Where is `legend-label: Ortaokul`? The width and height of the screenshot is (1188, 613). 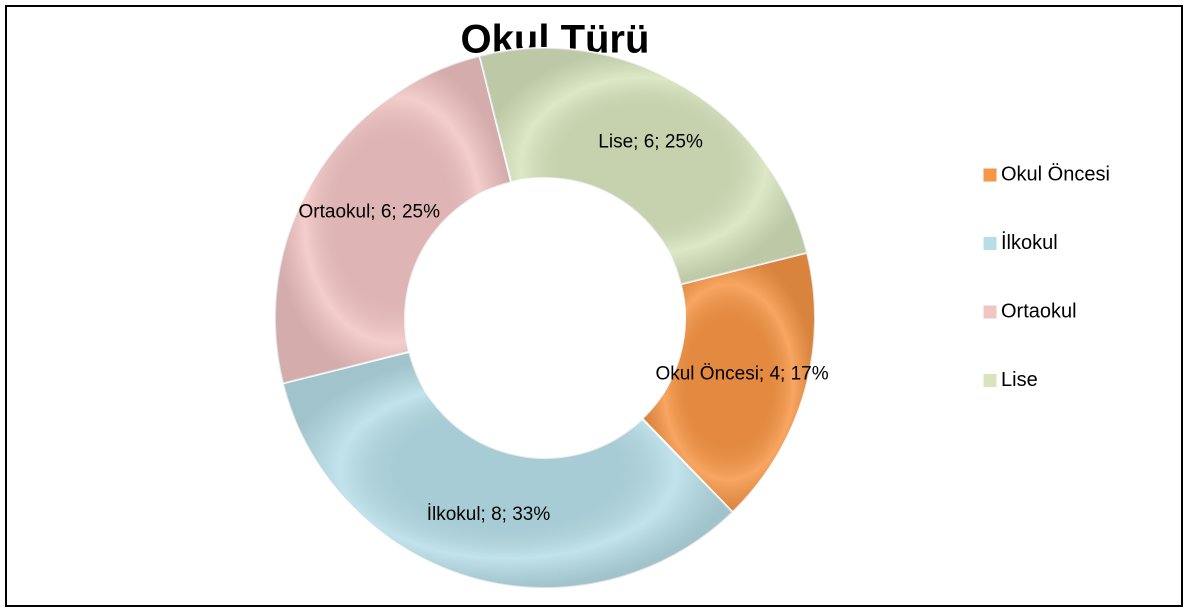
legend-label: Ortaokul is located at coordinates (1039, 311).